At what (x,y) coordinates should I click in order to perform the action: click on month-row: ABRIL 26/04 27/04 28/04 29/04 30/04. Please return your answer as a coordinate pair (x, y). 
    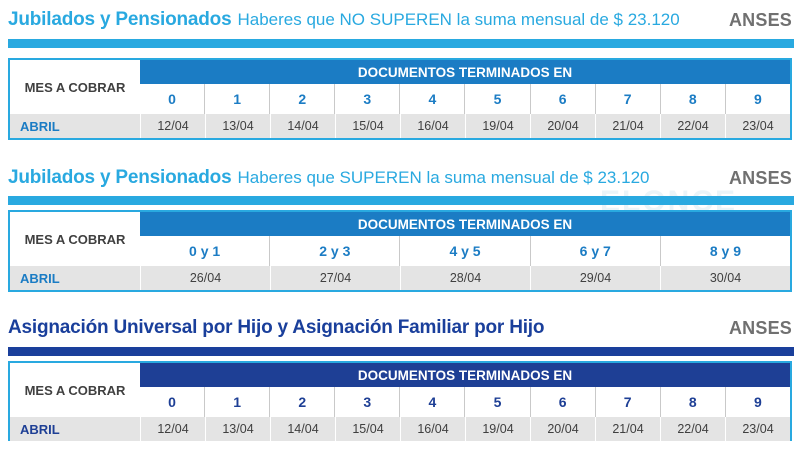
    Looking at the image, I should click on (400, 278).